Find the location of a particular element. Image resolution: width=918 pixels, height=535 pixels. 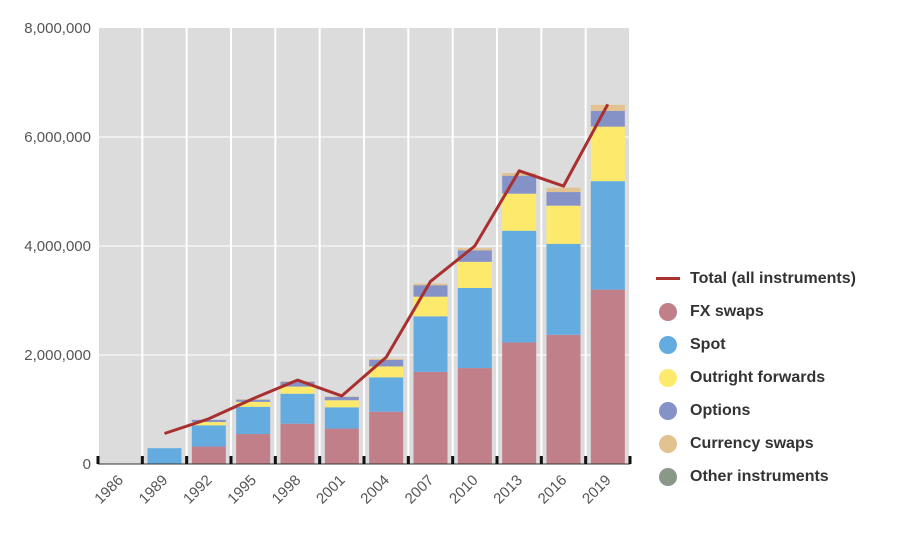

x-tick-label: 1989 is located at coordinates (154, 490).